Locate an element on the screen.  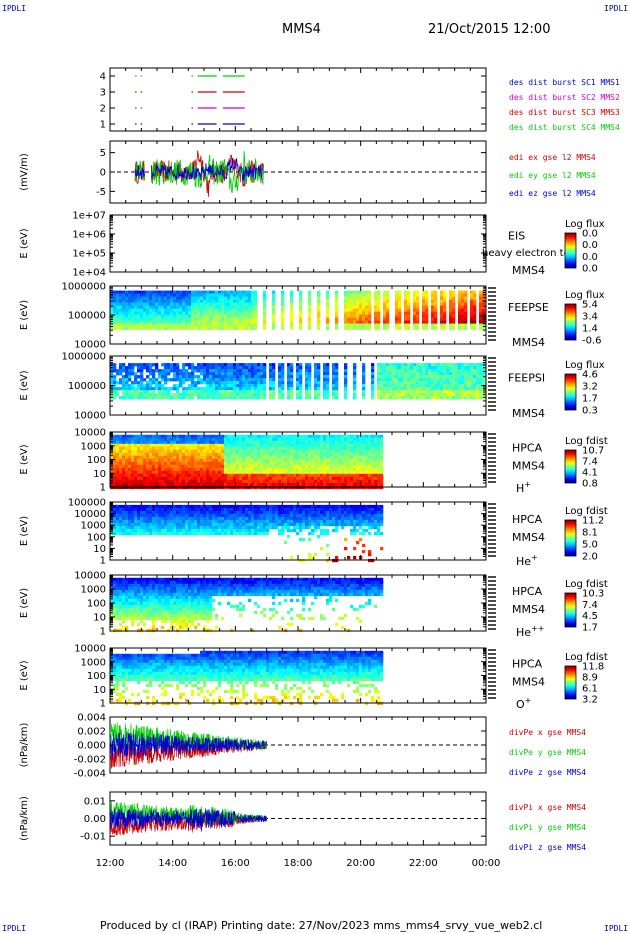
panel-burst-ytick-label: 4 is located at coordinates (103, 77).